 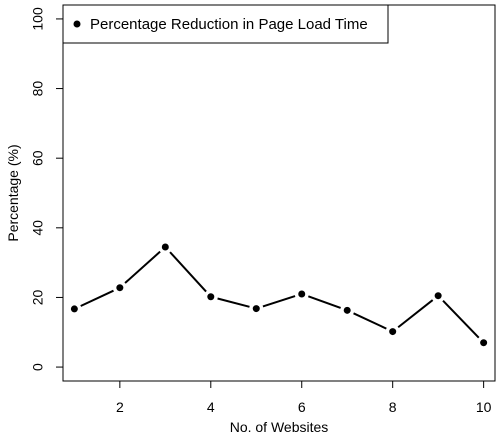 What do you see at coordinates (38, 158) in the screenshot?
I see `y-tick-label: 60` at bounding box center [38, 158].